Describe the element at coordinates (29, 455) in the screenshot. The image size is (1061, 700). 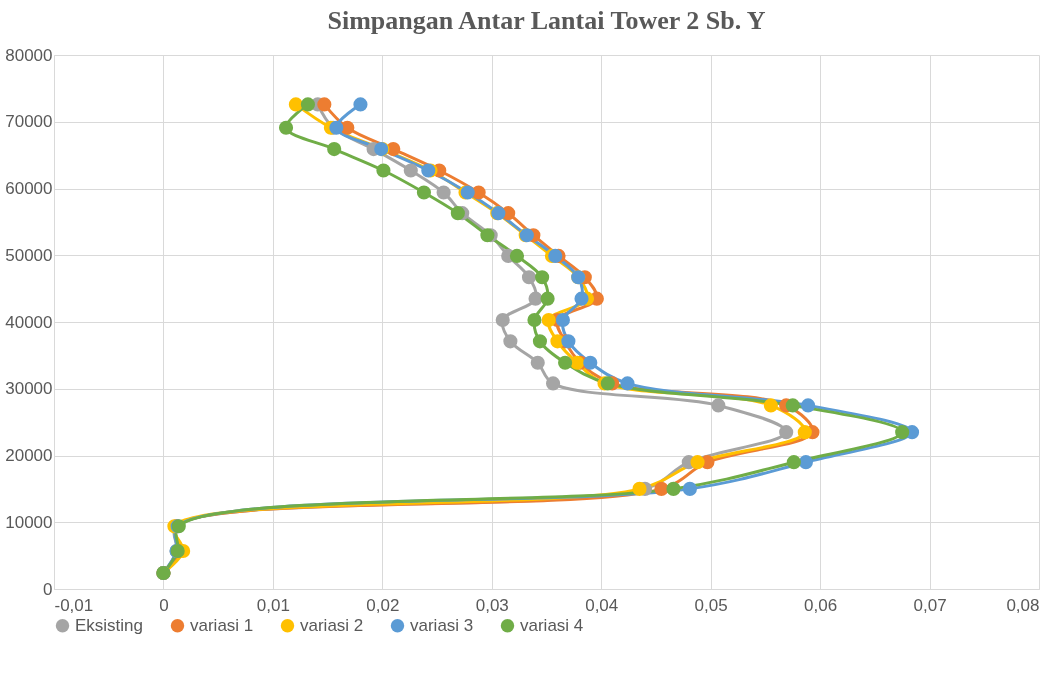
I see `y-tick-label: 20000` at that location.